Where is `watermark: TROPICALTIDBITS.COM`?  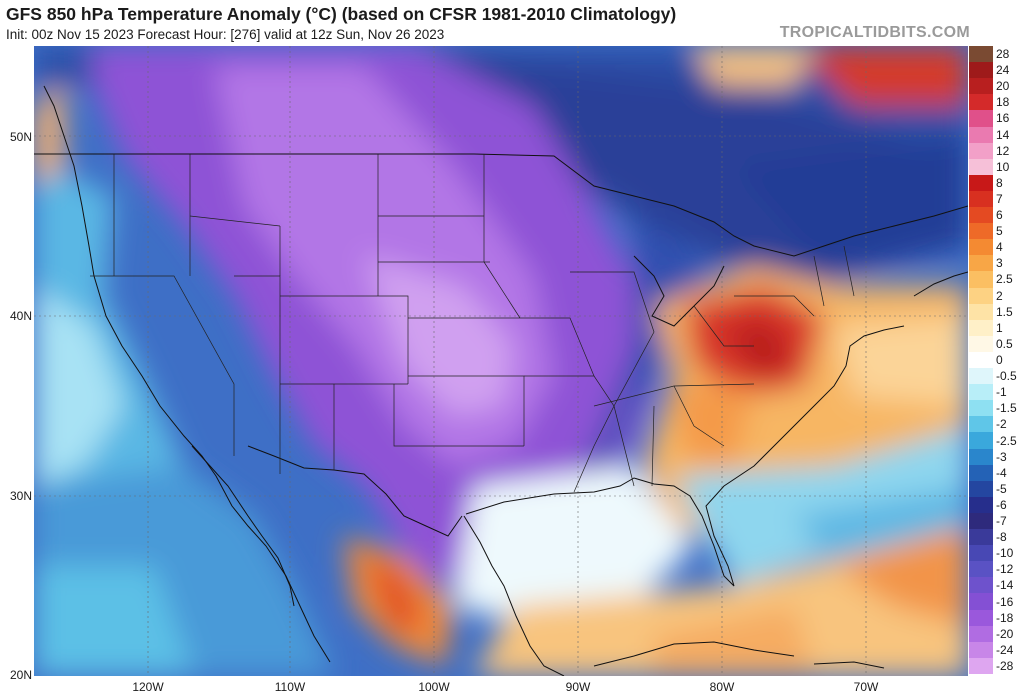 watermark: TROPICALTIDBITS.COM is located at coordinates (874, 32).